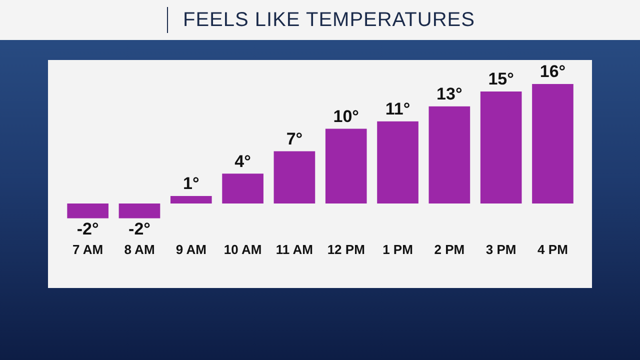 Image resolution: width=640 pixels, height=360 pixels. What do you see at coordinates (346, 116) in the screenshot?
I see `data-label: 10°` at bounding box center [346, 116].